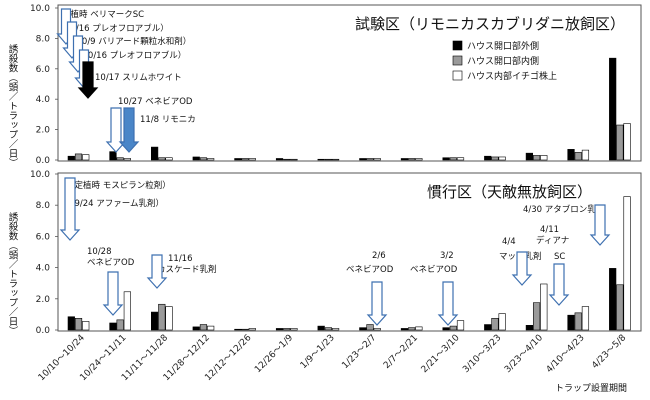  Describe the element at coordinates (490, 24) in the screenshot. I see `panel-top-title: 試験区（リモニカスカブリダニ放飼区）` at that location.